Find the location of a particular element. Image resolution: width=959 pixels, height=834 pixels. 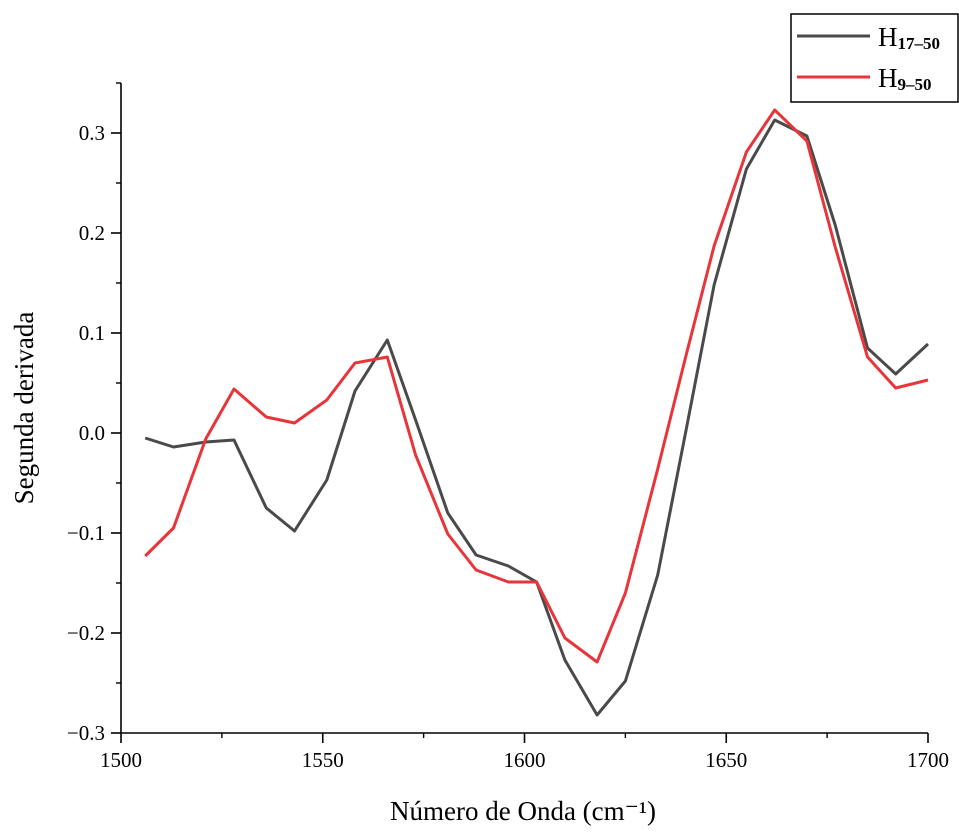

legend-box is located at coordinates (874, 58).